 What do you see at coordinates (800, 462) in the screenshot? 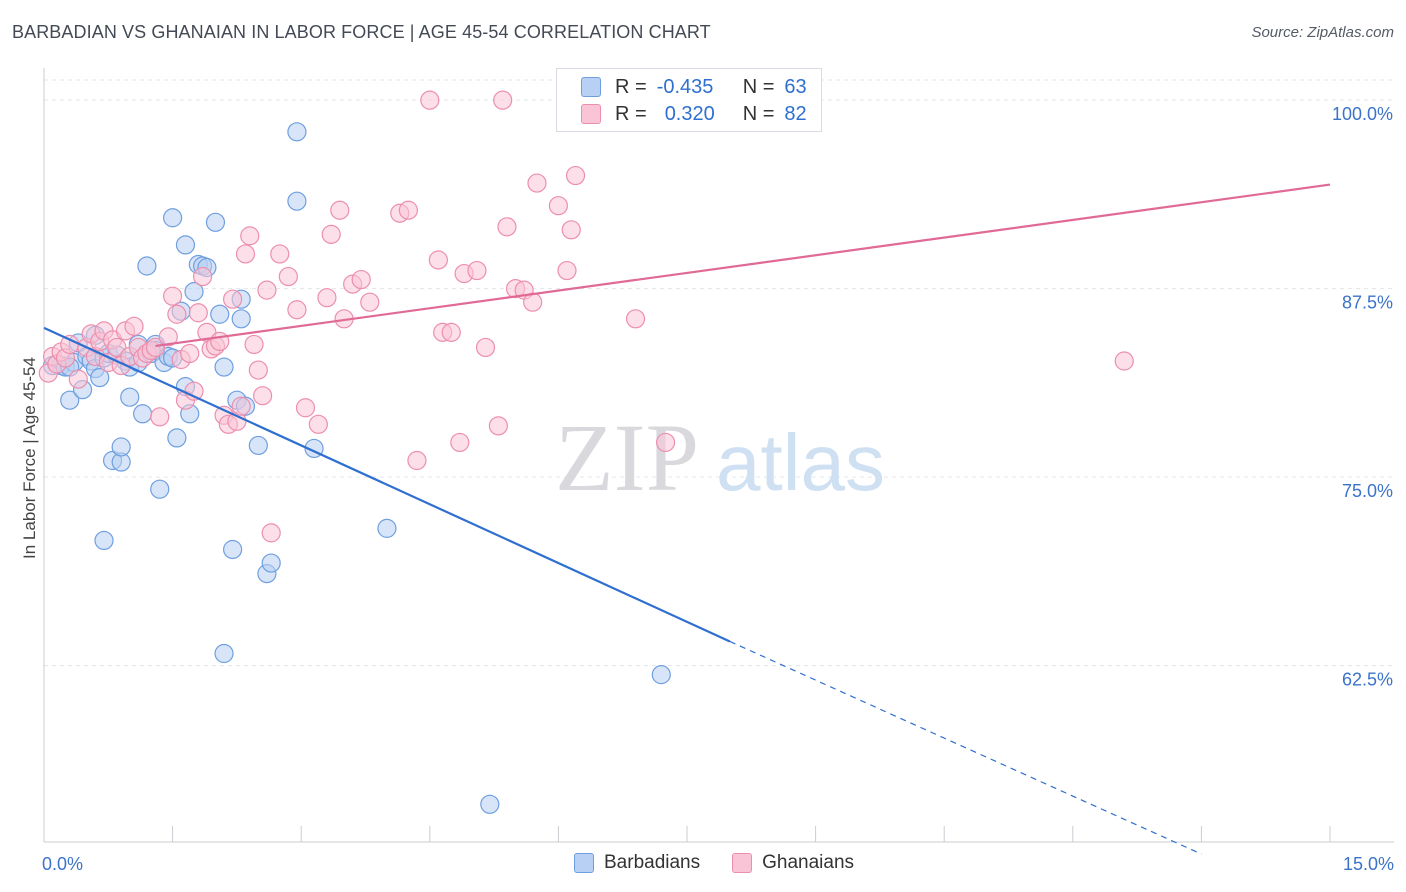
I see `watermark-atlas: atlas` at bounding box center [800, 462].